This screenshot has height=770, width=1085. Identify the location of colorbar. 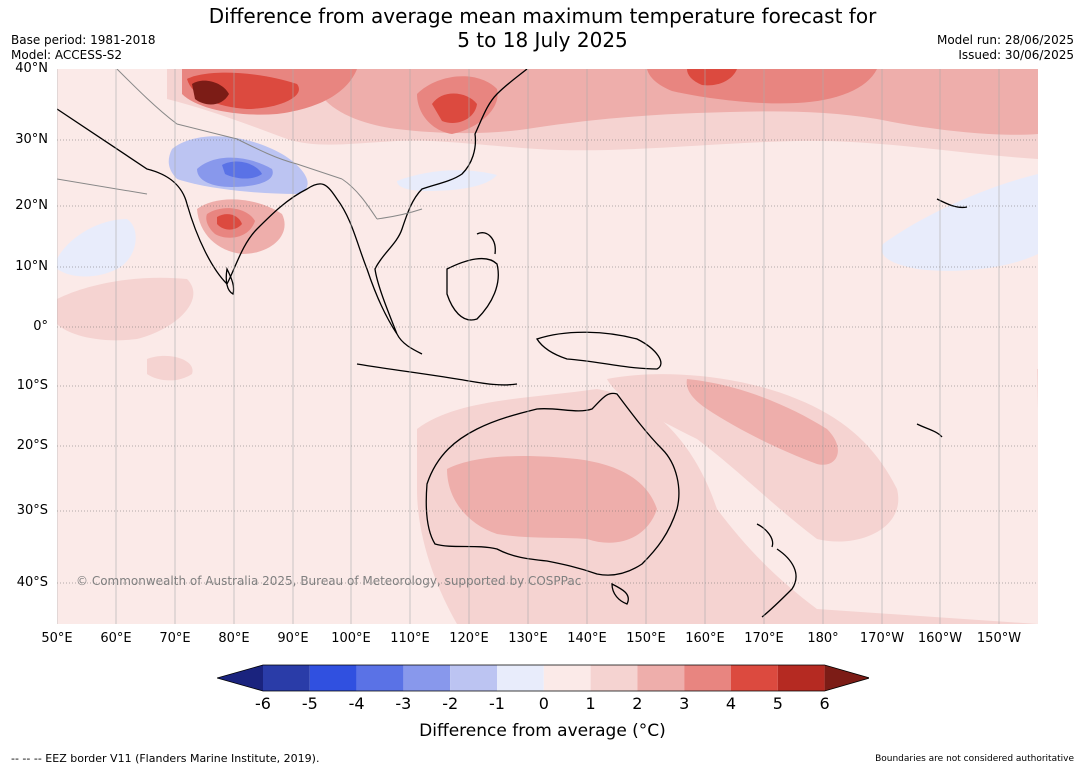
(543, 678).